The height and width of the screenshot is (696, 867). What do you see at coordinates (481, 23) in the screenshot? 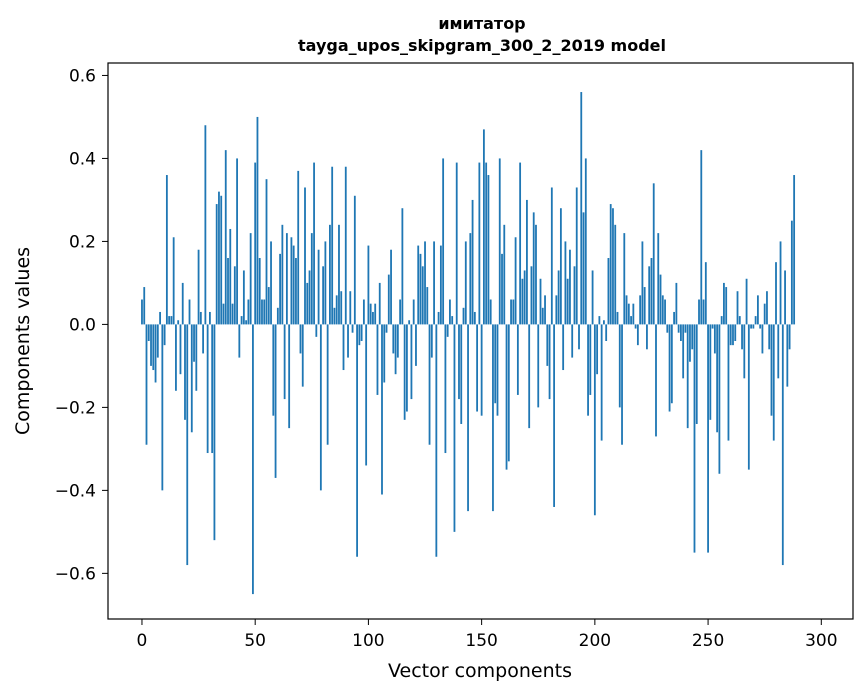
I see `chart-title: имитатор` at bounding box center [481, 23].